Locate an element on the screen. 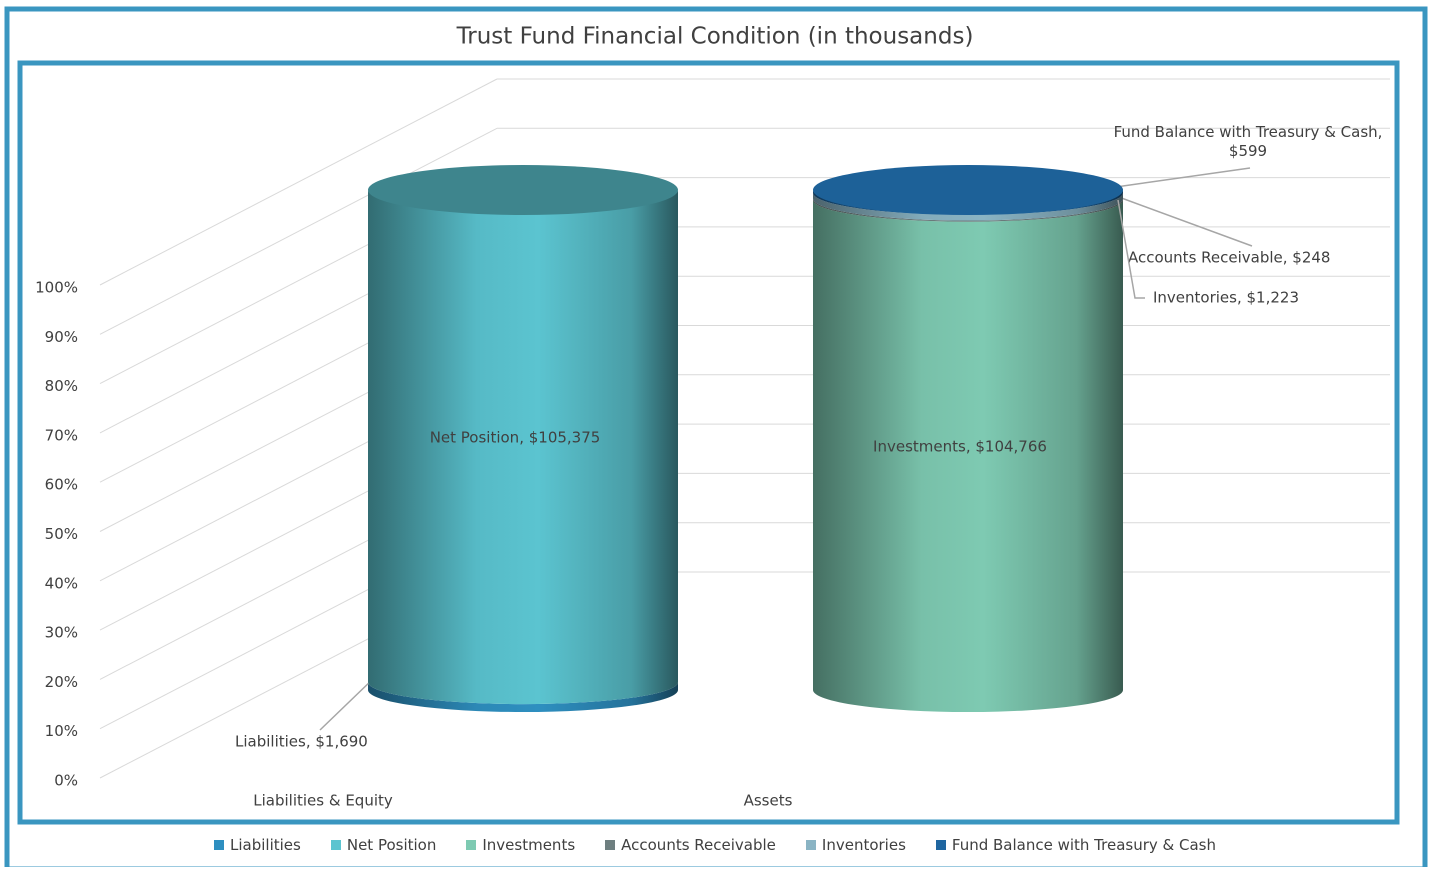  y-tick-label: 90% is located at coordinates (61, 337).